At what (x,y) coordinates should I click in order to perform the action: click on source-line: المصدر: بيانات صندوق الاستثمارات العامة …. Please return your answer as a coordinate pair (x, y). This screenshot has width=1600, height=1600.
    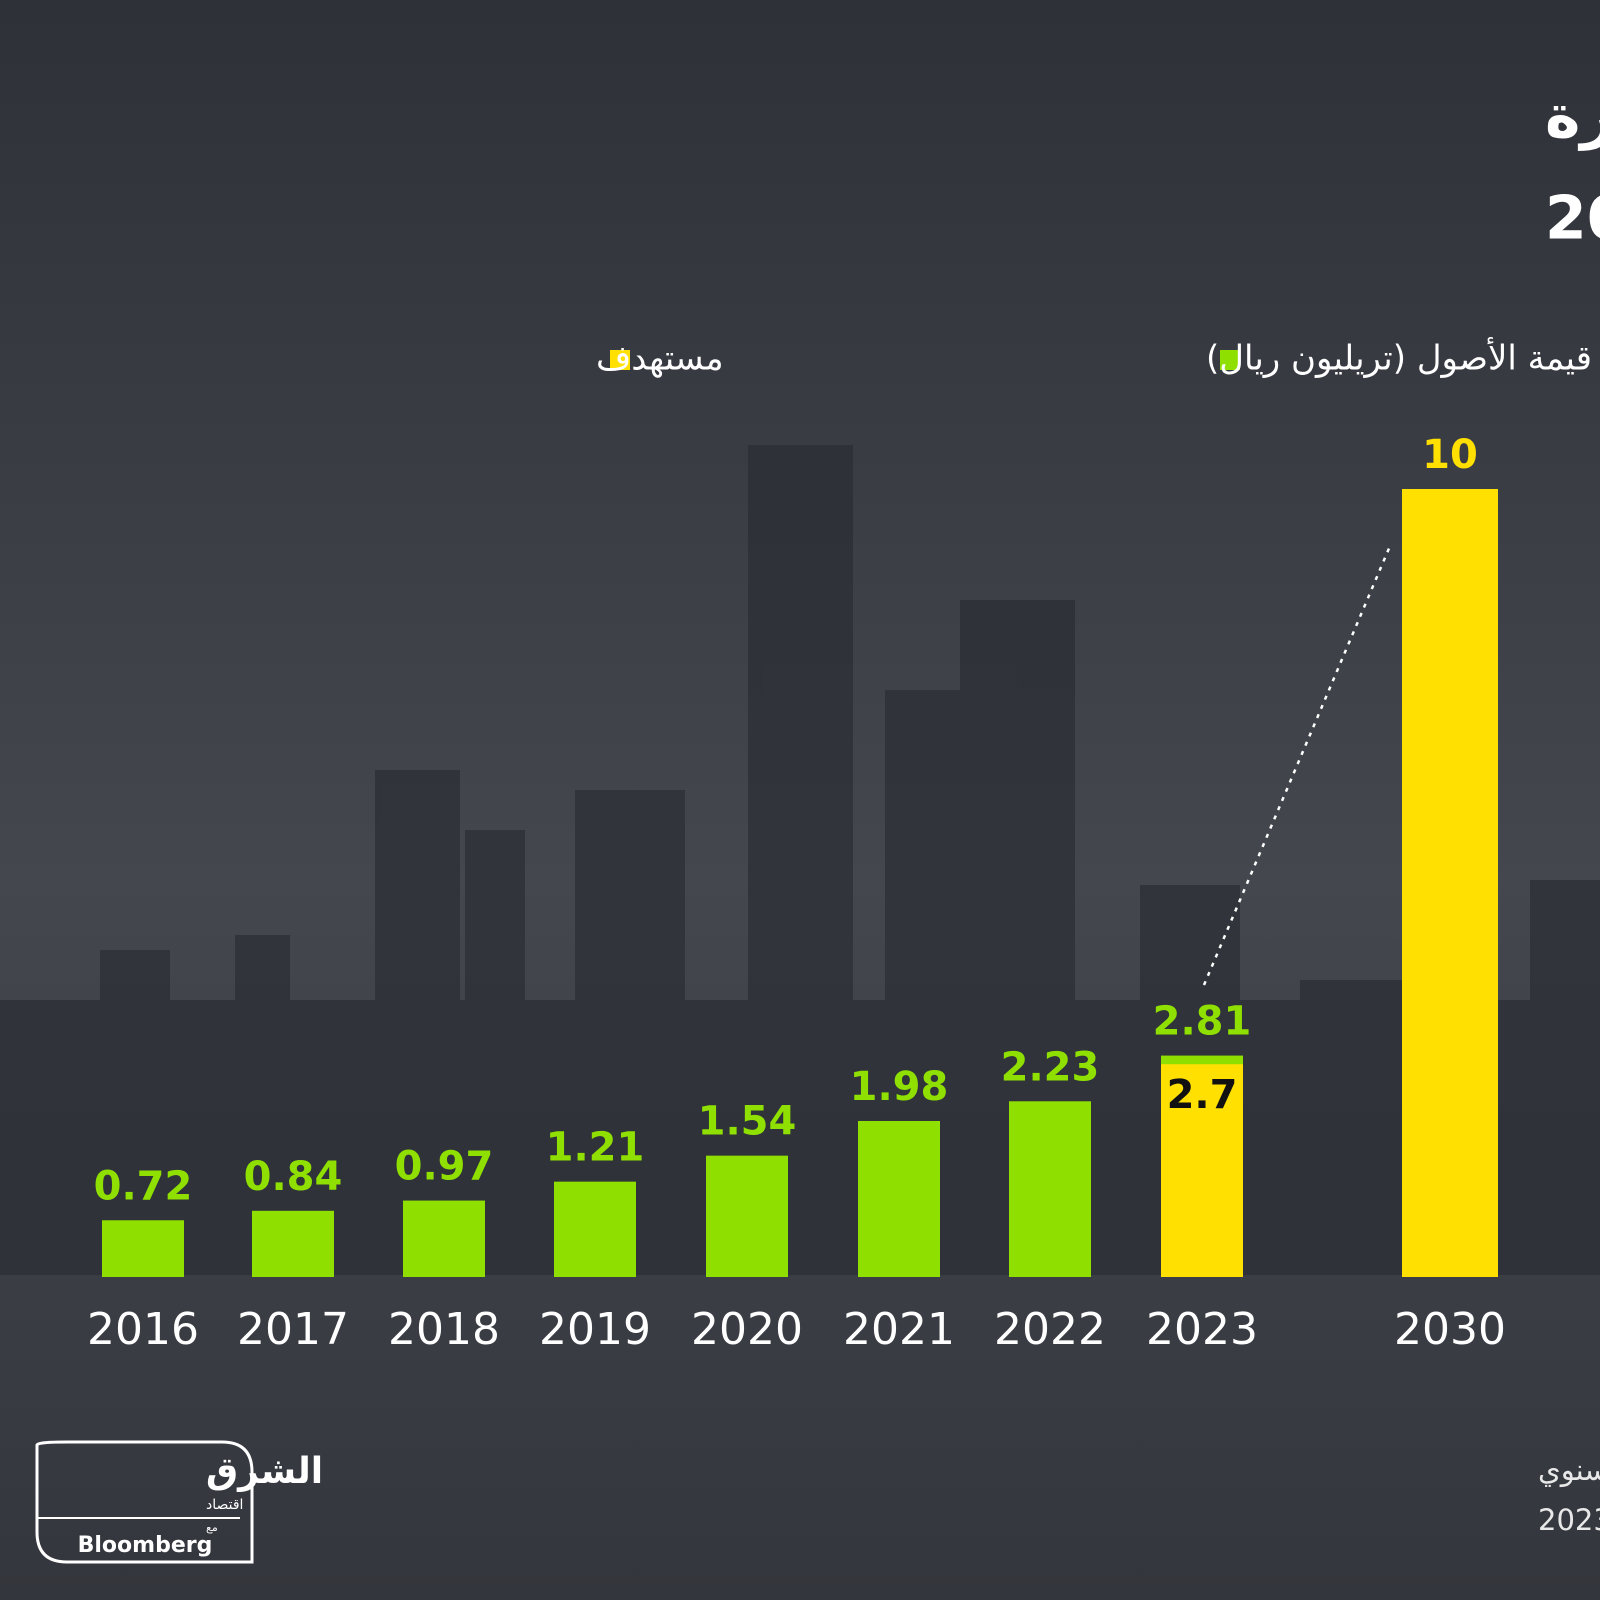
    Looking at the image, I should click on (1569, 1470).